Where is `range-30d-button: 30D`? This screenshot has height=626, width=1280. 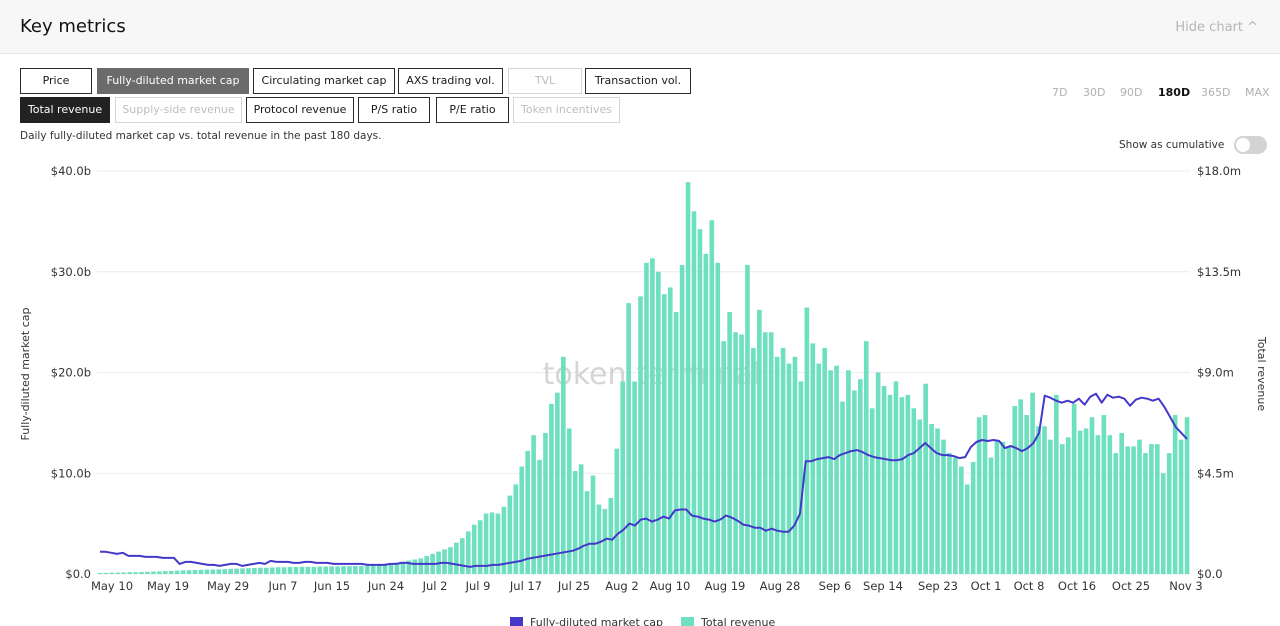
range-30d-button: 30D is located at coordinates (1094, 92).